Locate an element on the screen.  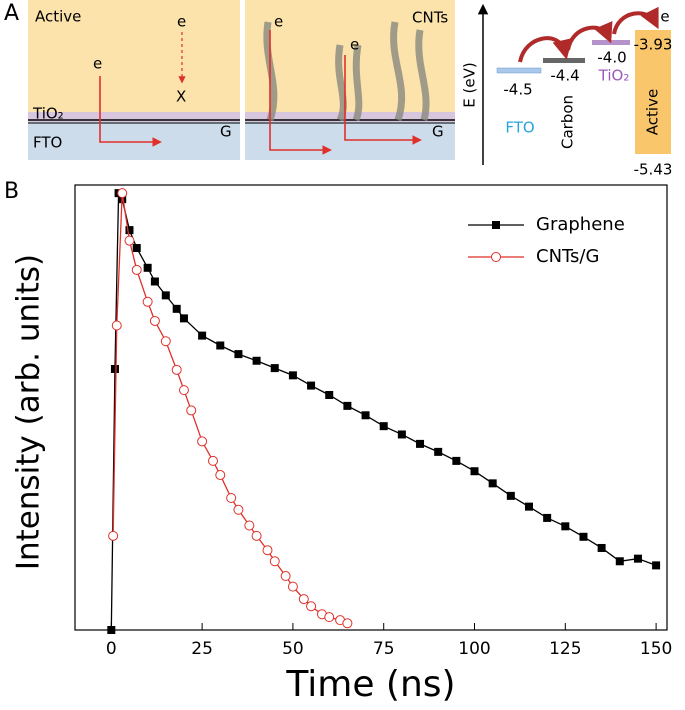
x-tick-label: 75 is located at coordinates (384, 649).